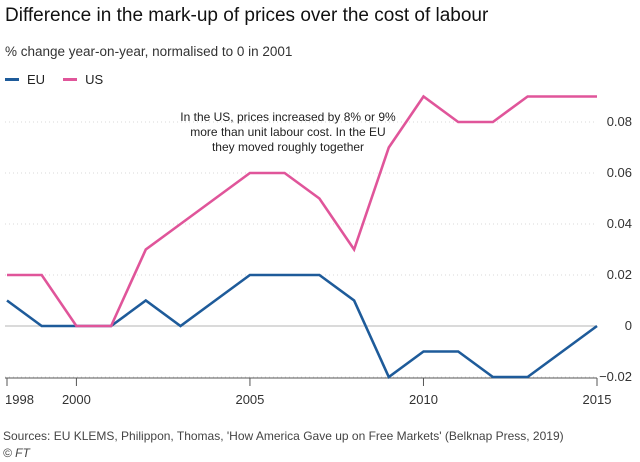 The image size is (640, 462). I want to click on legend-label-eu: EU, so click(36, 79).